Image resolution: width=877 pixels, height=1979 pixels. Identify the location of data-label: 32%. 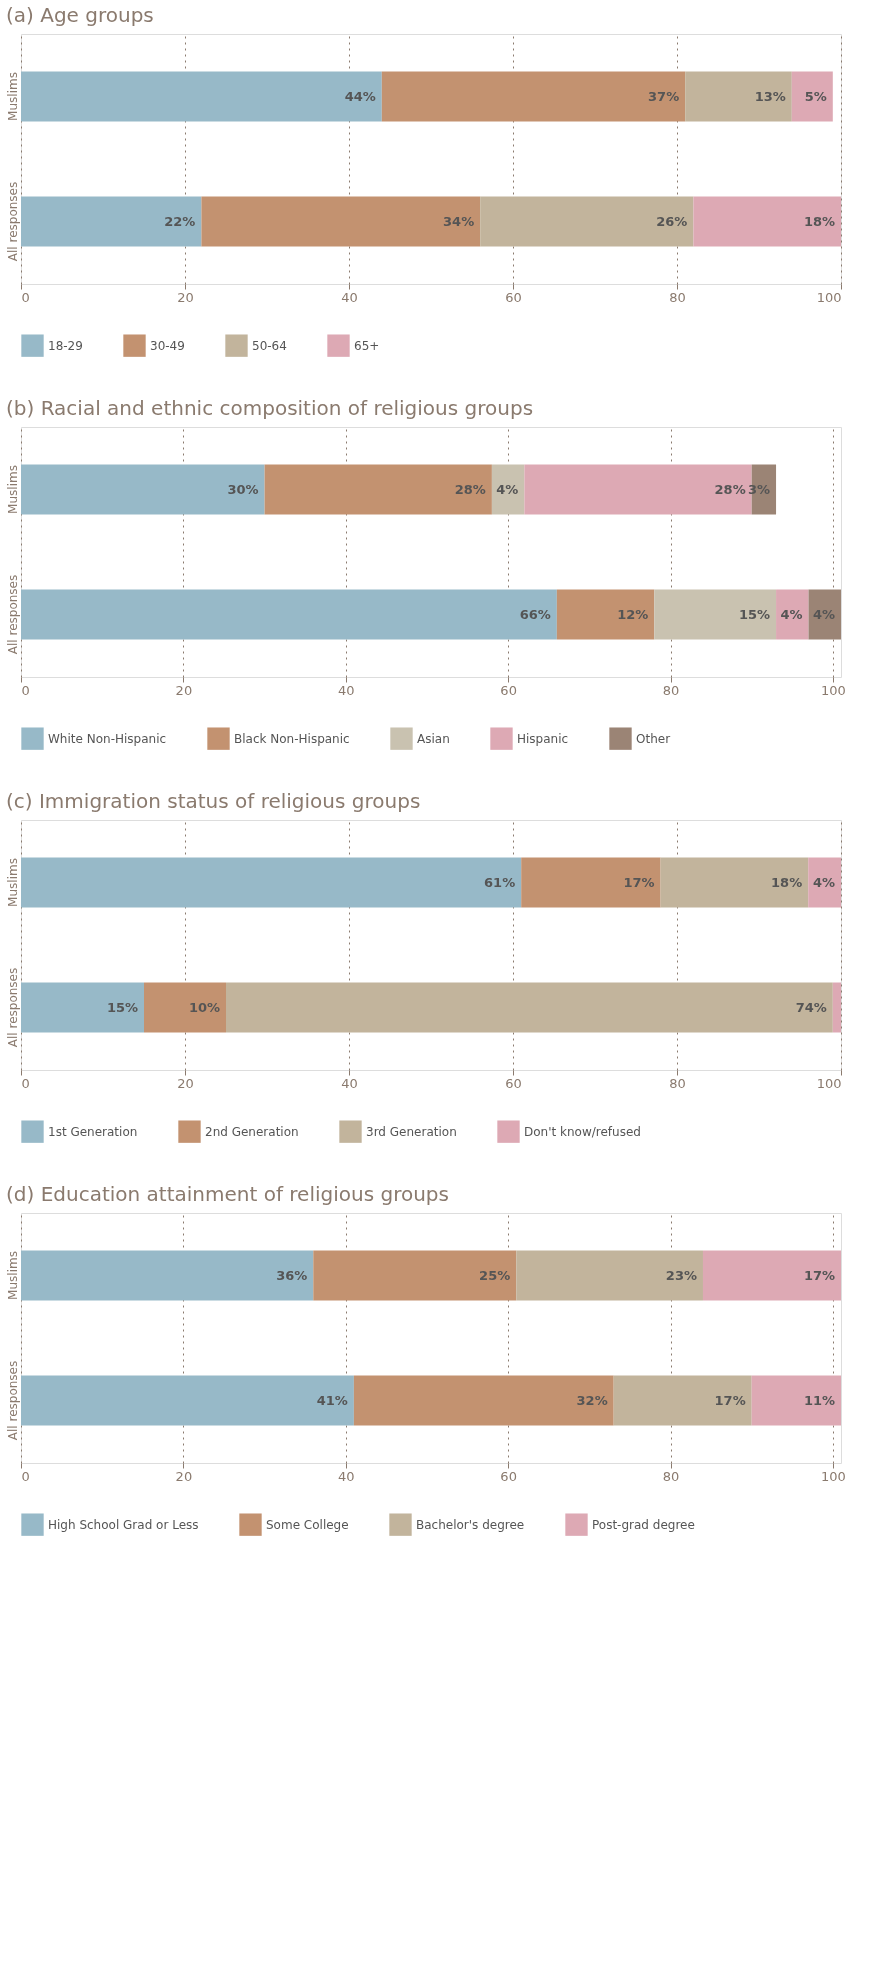
(592, 1400).